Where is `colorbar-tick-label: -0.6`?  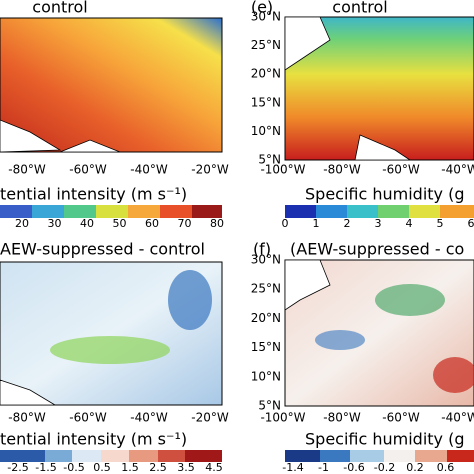
colorbar-tick-label: -0.6 is located at coordinates (353, 467).